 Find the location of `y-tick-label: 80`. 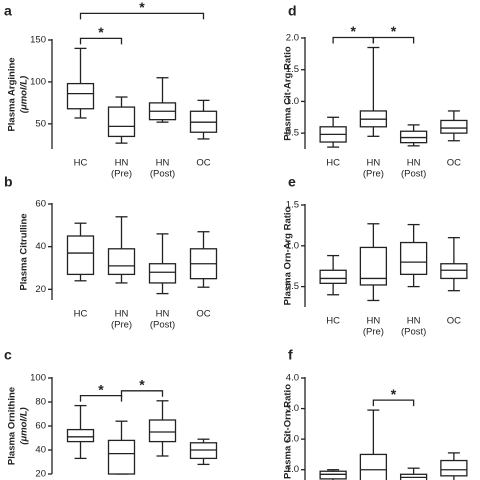

y-tick-label: 80 is located at coordinates (40, 402).